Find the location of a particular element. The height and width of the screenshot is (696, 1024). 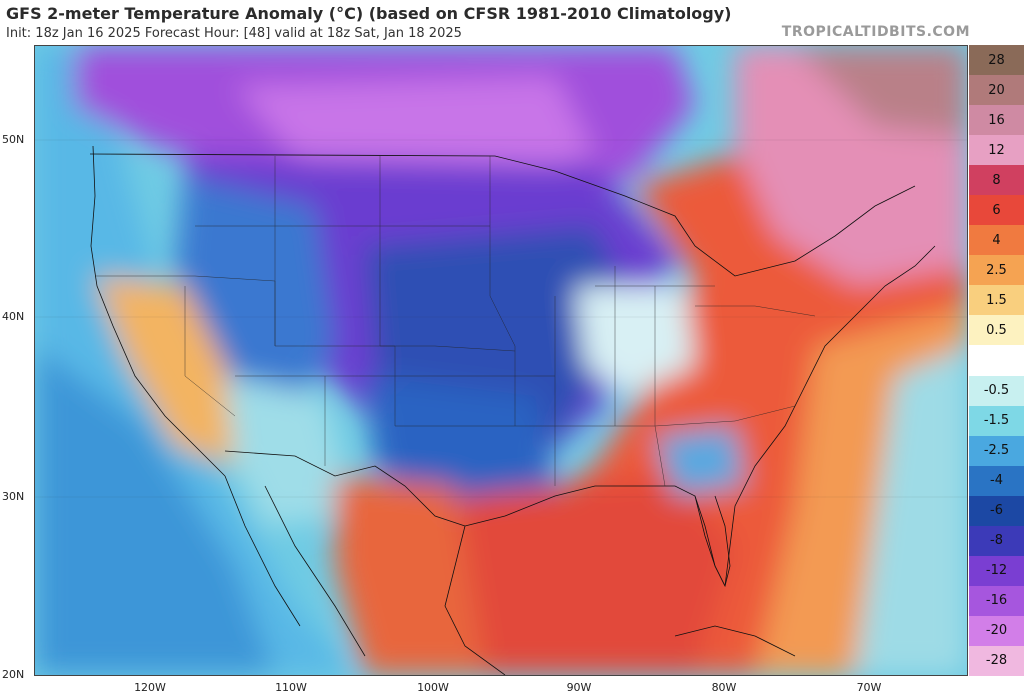

colorbar-level-label: 8 is located at coordinates (996, 180).